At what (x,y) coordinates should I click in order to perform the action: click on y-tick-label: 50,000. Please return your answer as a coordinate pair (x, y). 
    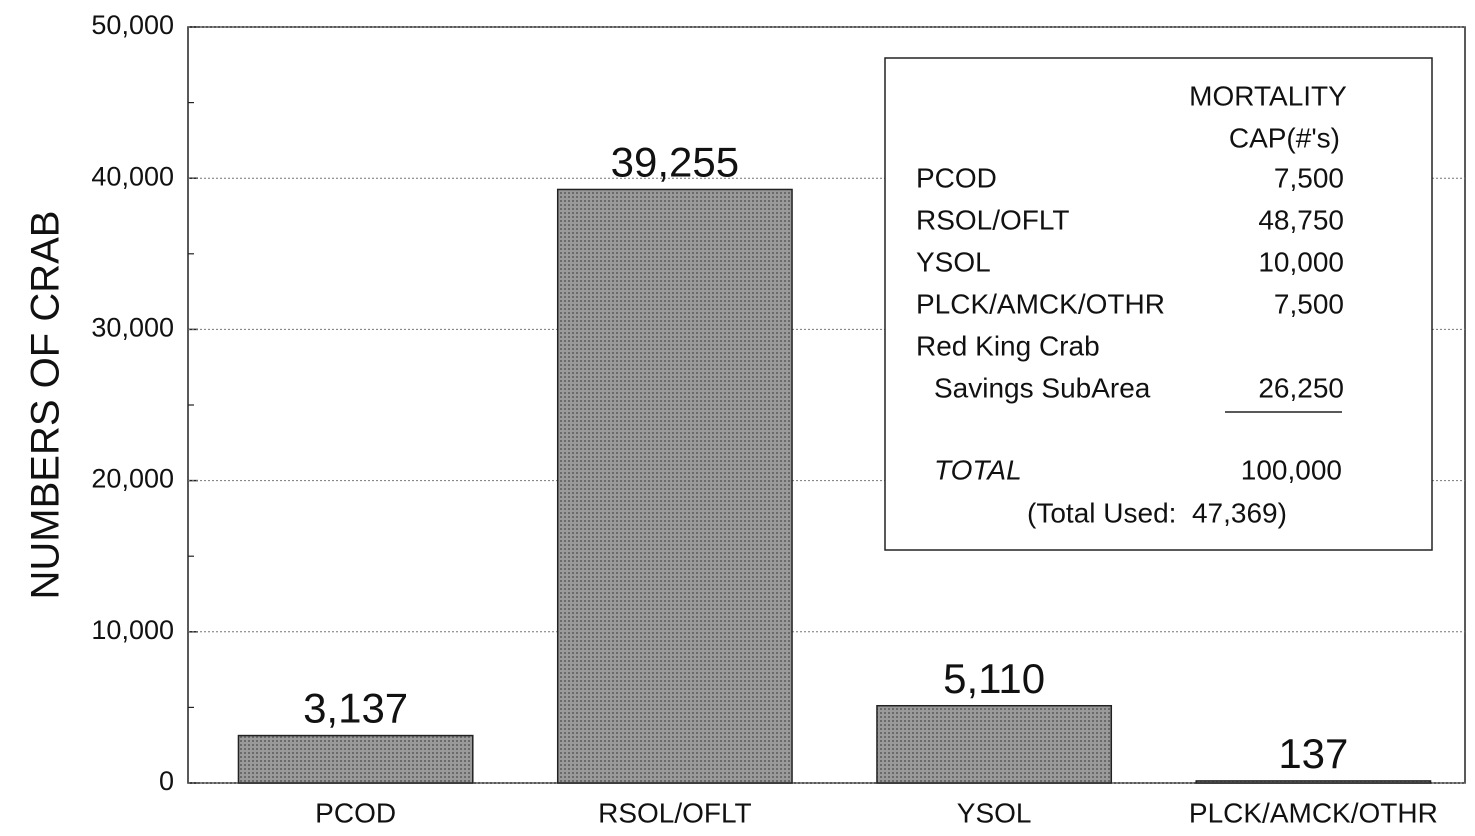
    Looking at the image, I should click on (132, 25).